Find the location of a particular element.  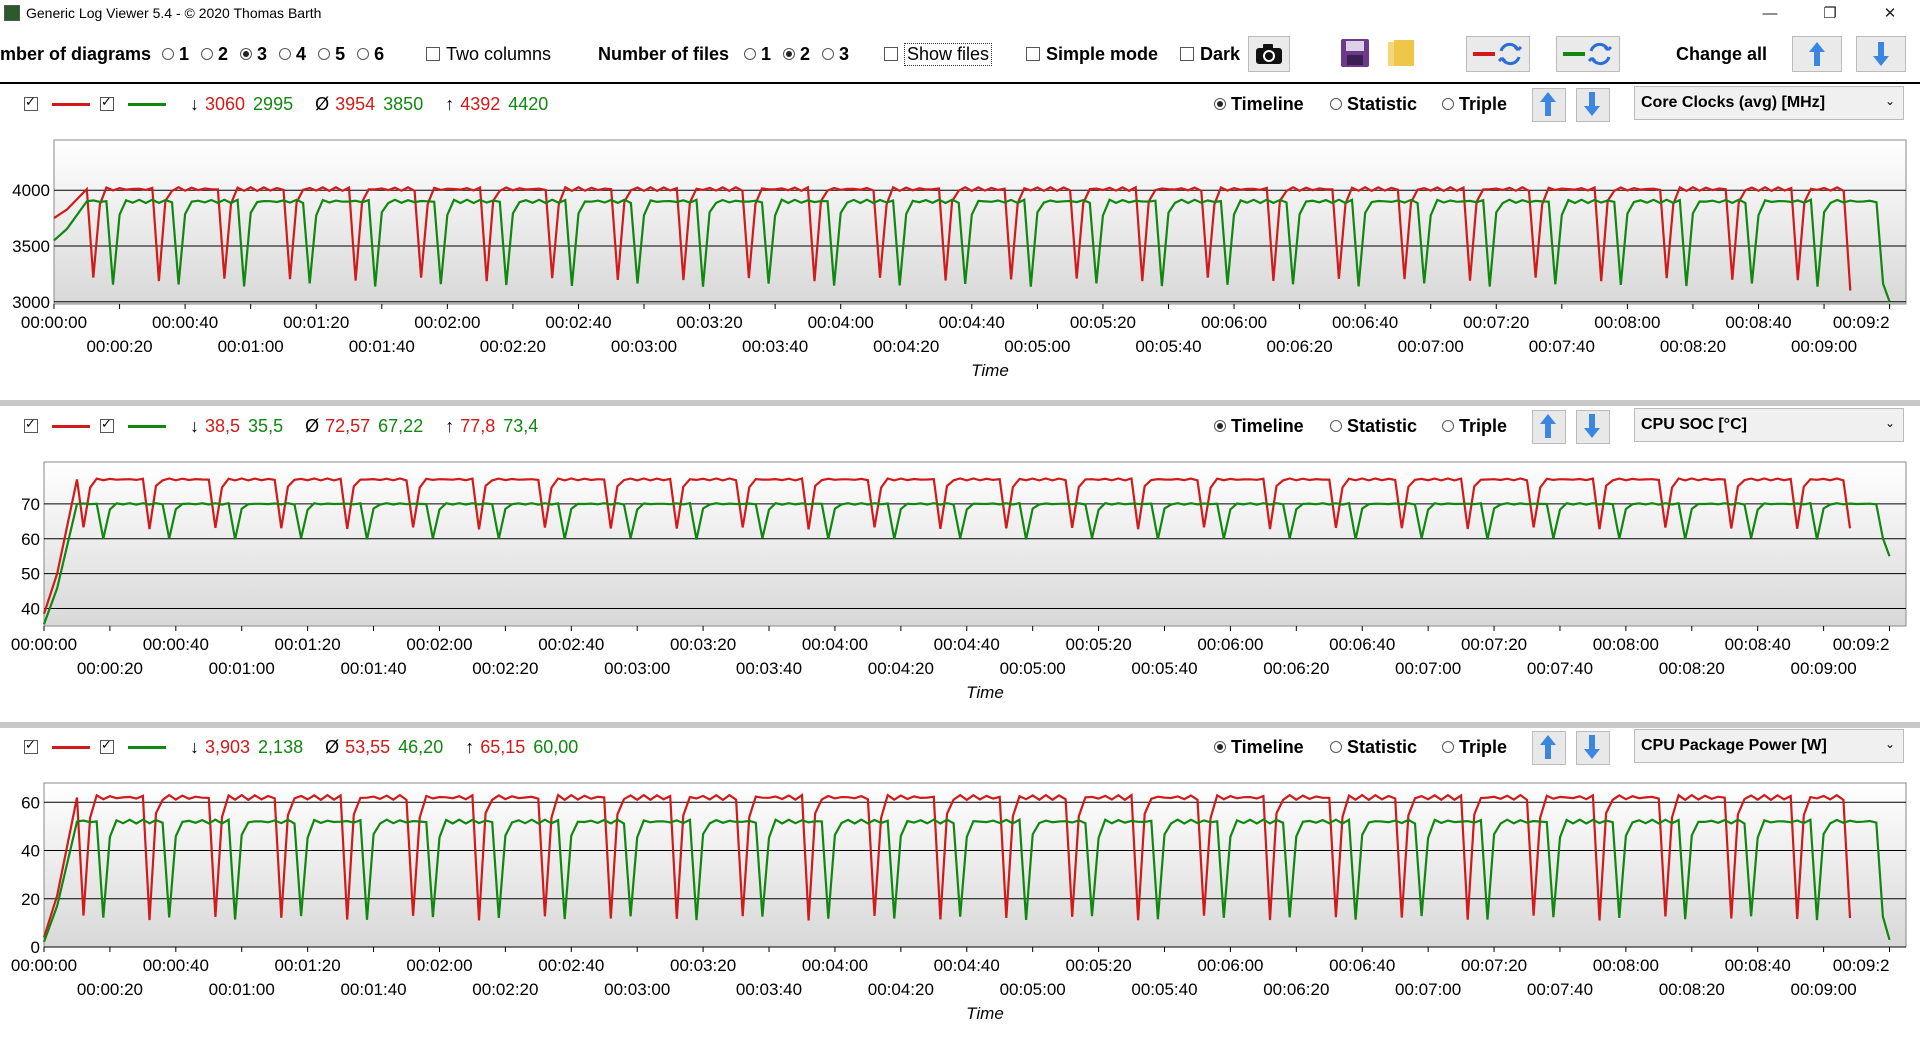

diagram-count-radio-group: 1 2 3 4 5 6 is located at coordinates (267, 54).